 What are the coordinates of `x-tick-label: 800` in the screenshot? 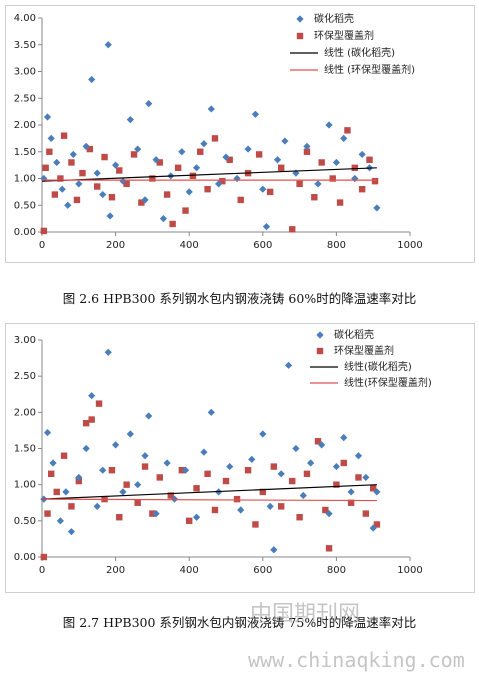 It's located at (336, 245).